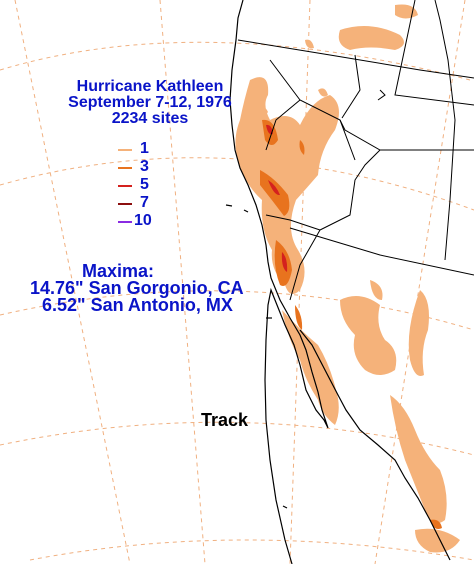 The image size is (474, 564). I want to click on hurricane-track, so click(445, 130).